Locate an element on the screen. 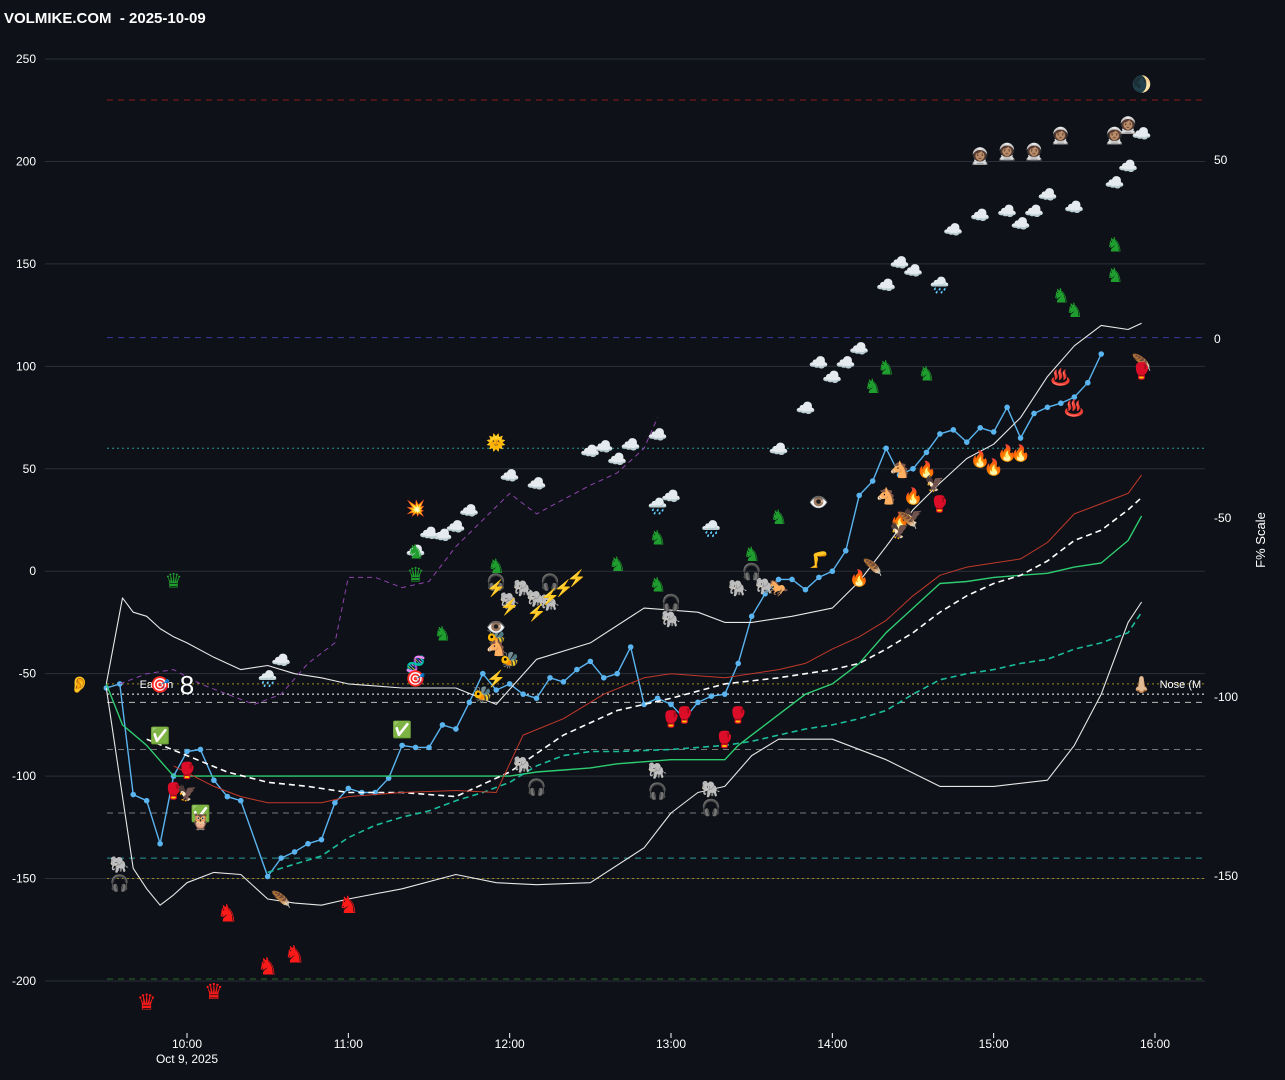  y-tick-label: -50 is located at coordinates (28, 674).